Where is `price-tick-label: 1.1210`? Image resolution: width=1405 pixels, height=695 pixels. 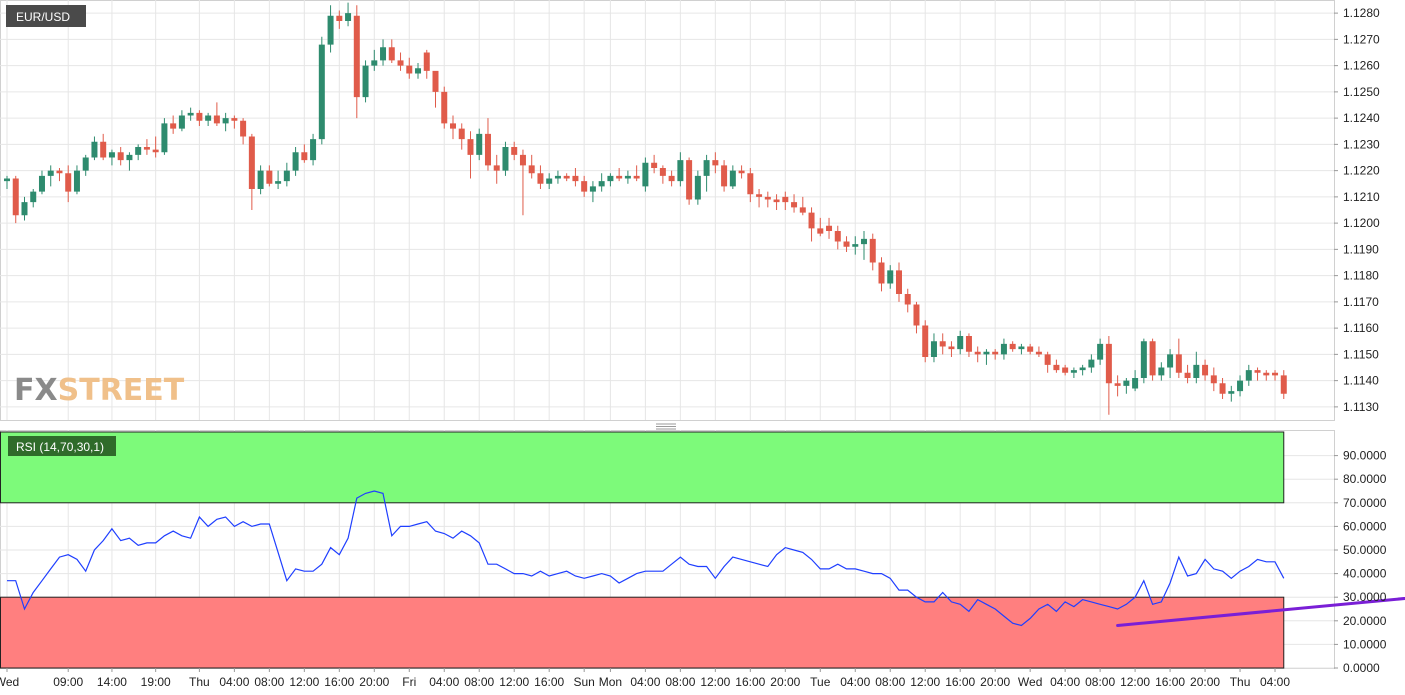 price-tick-label: 1.1210 is located at coordinates (1361, 197).